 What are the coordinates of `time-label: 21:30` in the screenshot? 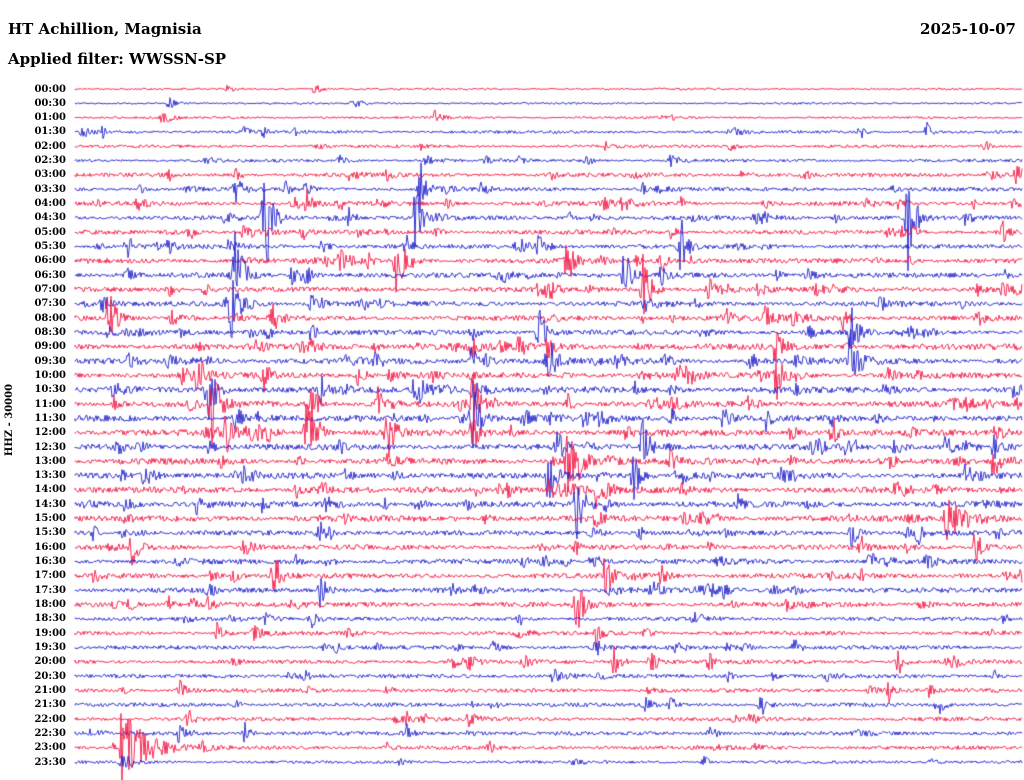 It's located at (50, 705).